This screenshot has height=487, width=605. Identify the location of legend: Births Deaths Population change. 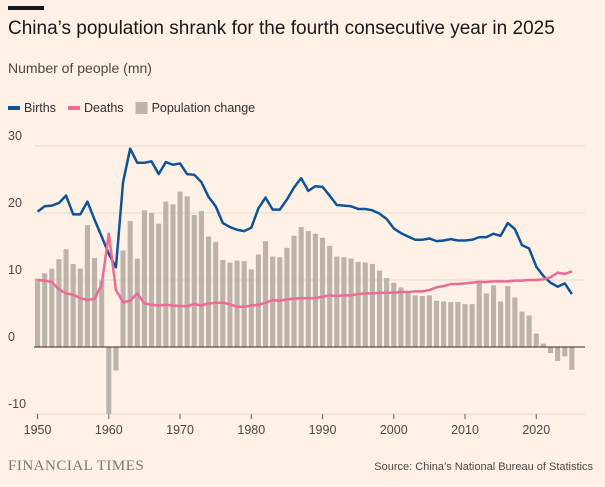
(131, 108).